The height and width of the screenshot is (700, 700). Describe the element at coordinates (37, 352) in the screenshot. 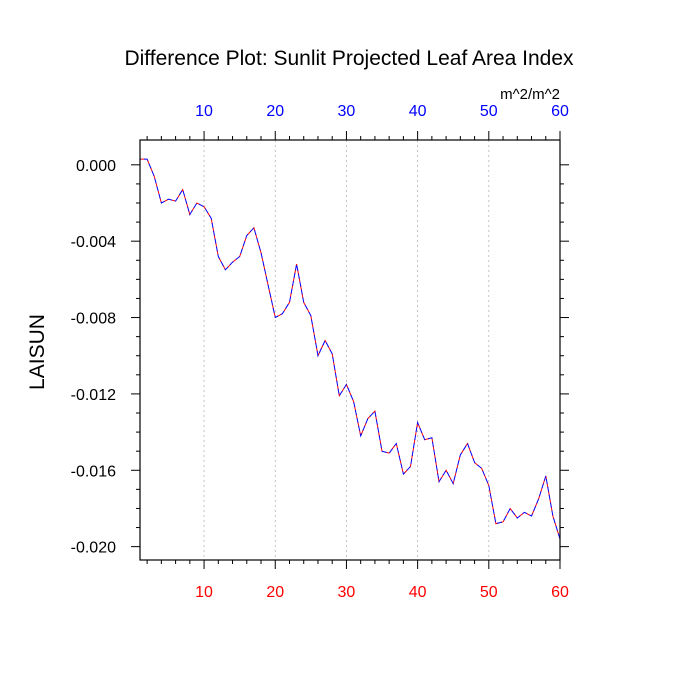

I see `y-axis-label: LAISUN` at that location.